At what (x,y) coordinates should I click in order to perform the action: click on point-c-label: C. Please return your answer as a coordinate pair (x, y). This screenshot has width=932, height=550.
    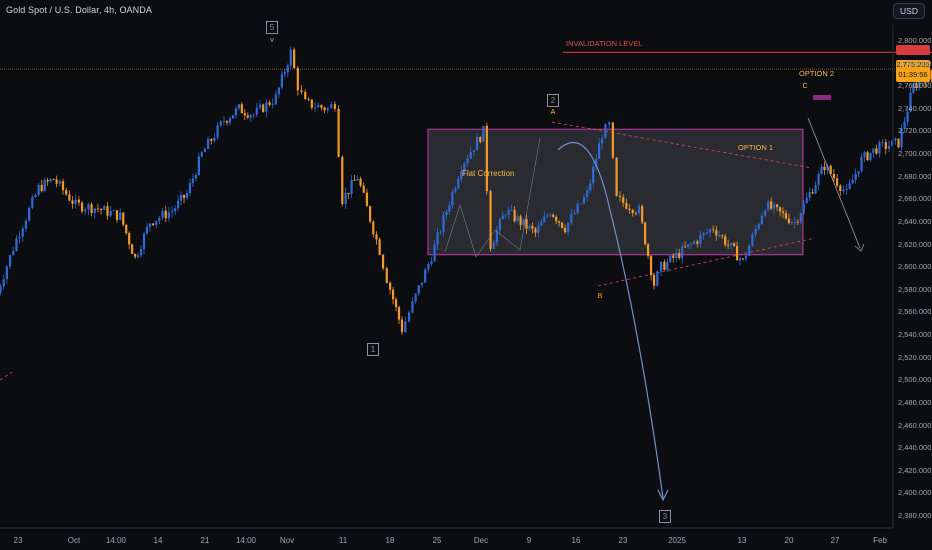
    Looking at the image, I should click on (805, 86).